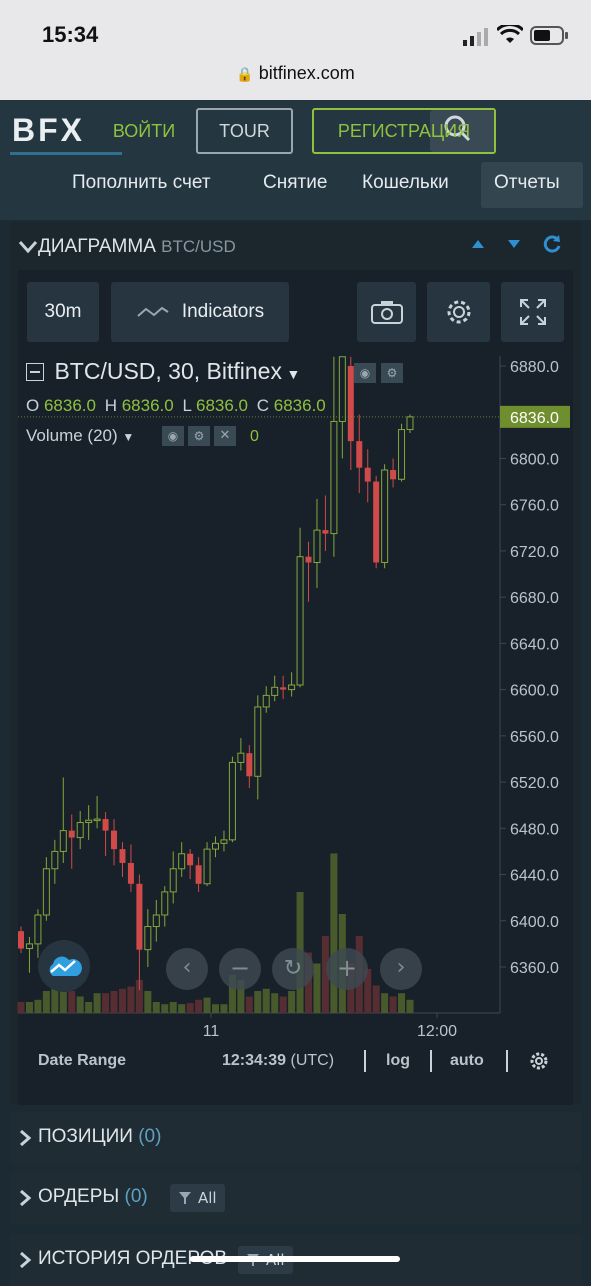  What do you see at coordinates (153, 311) in the screenshot?
I see `indicators-wave-icon` at bounding box center [153, 311].